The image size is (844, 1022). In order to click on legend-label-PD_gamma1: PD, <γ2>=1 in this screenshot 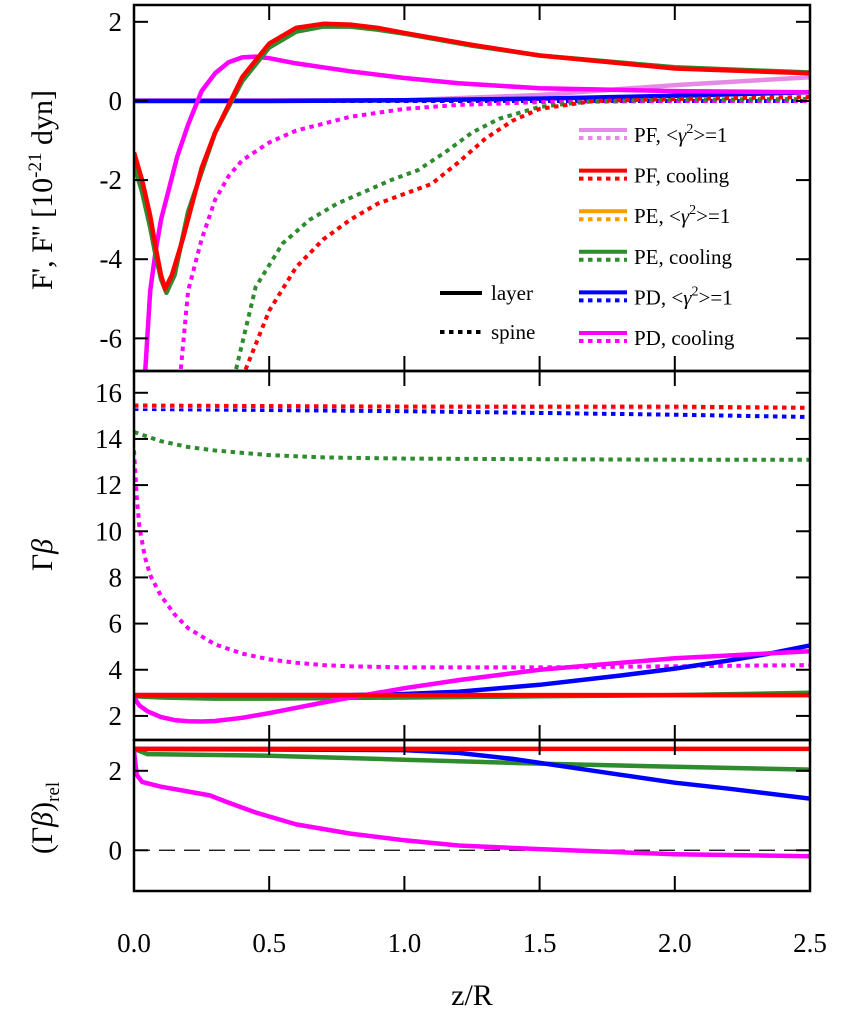, I will do `click(683, 296)`.